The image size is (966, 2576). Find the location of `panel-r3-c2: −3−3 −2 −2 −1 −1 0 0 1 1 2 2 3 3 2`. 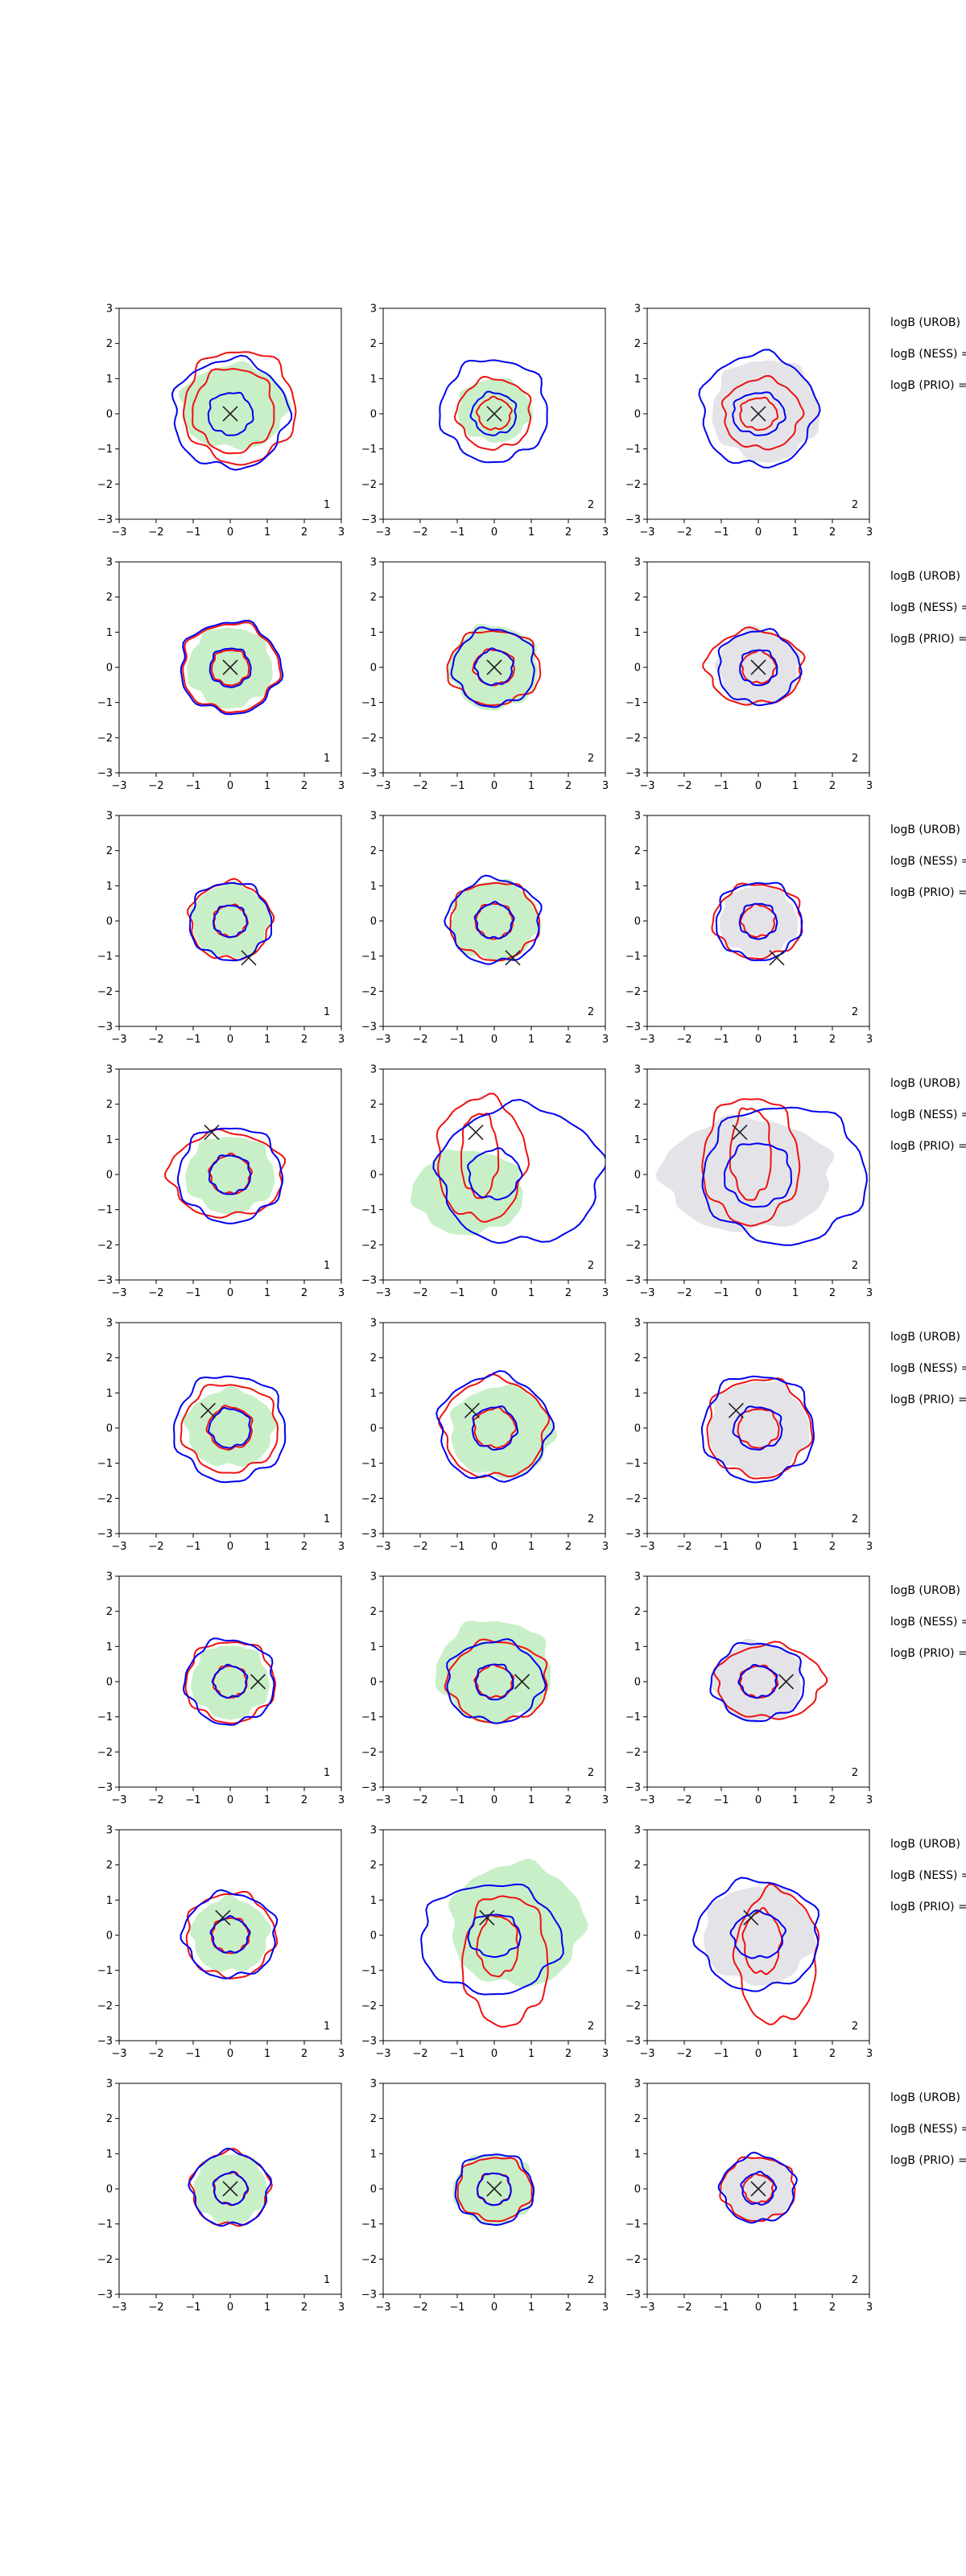

panel-r3-c2: −3−3 −2 −2 −1 −1 0 0 1 1 2 2 3 3 2 is located at coordinates (485, 928).